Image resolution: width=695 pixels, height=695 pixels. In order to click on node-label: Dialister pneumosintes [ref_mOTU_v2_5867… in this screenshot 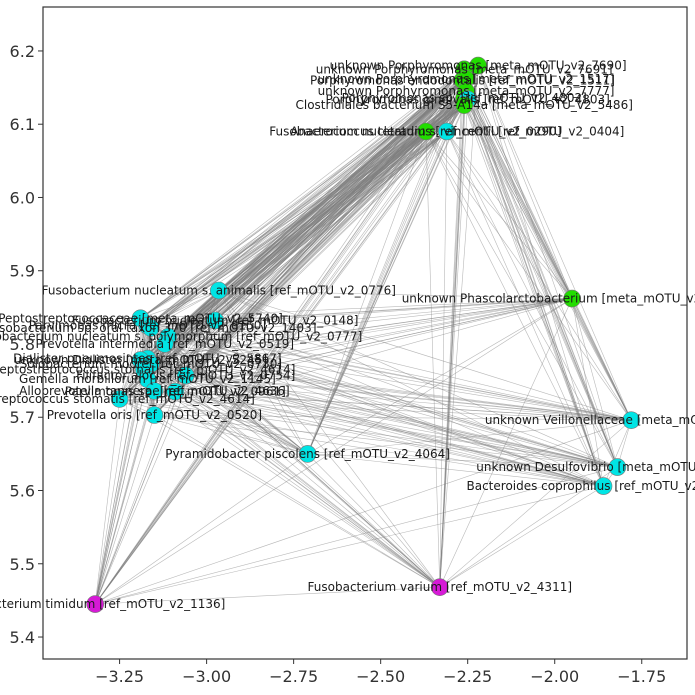, I will do `click(147, 359)`.